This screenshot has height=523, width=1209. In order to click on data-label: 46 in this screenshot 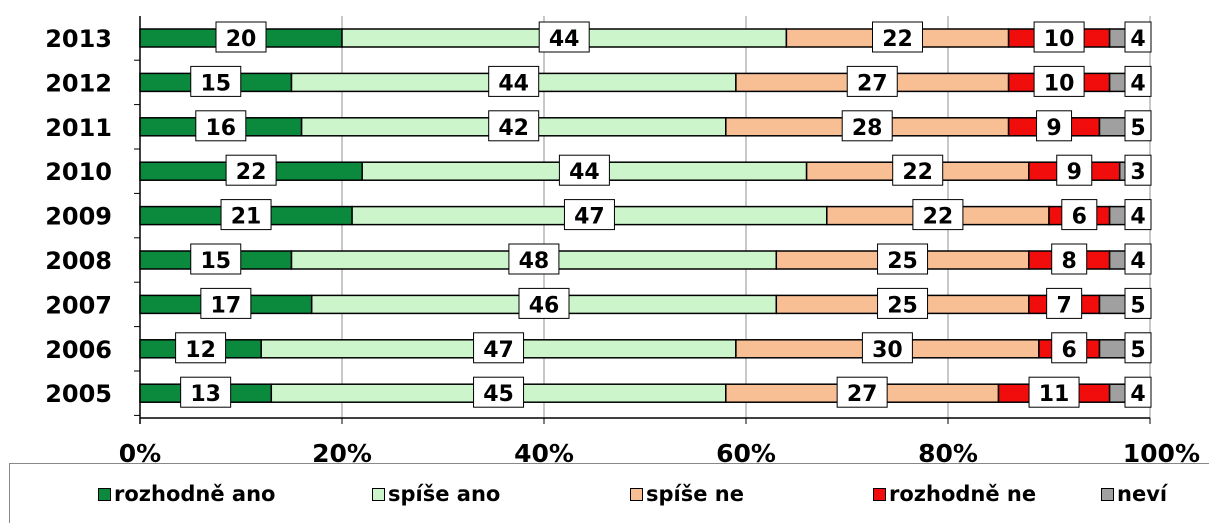, I will do `click(544, 305)`.